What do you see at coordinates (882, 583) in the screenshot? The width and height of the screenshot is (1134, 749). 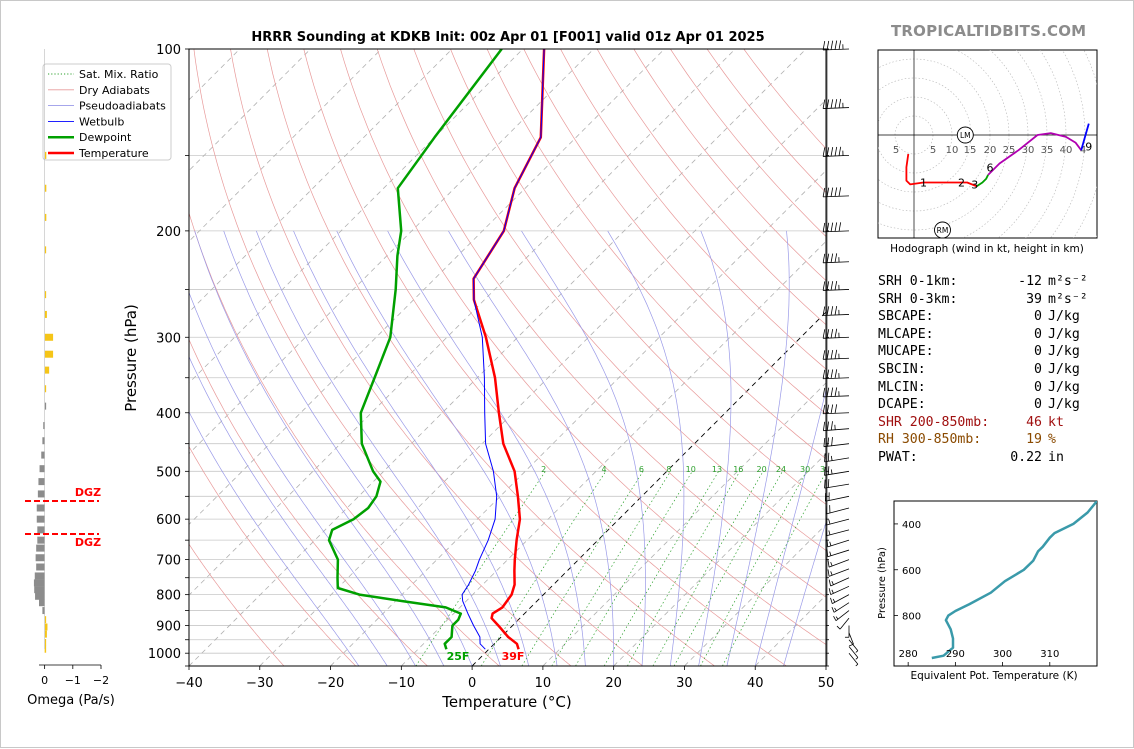 I see `theta-e-ylabel: Pressure (hPa)` at bounding box center [882, 583].